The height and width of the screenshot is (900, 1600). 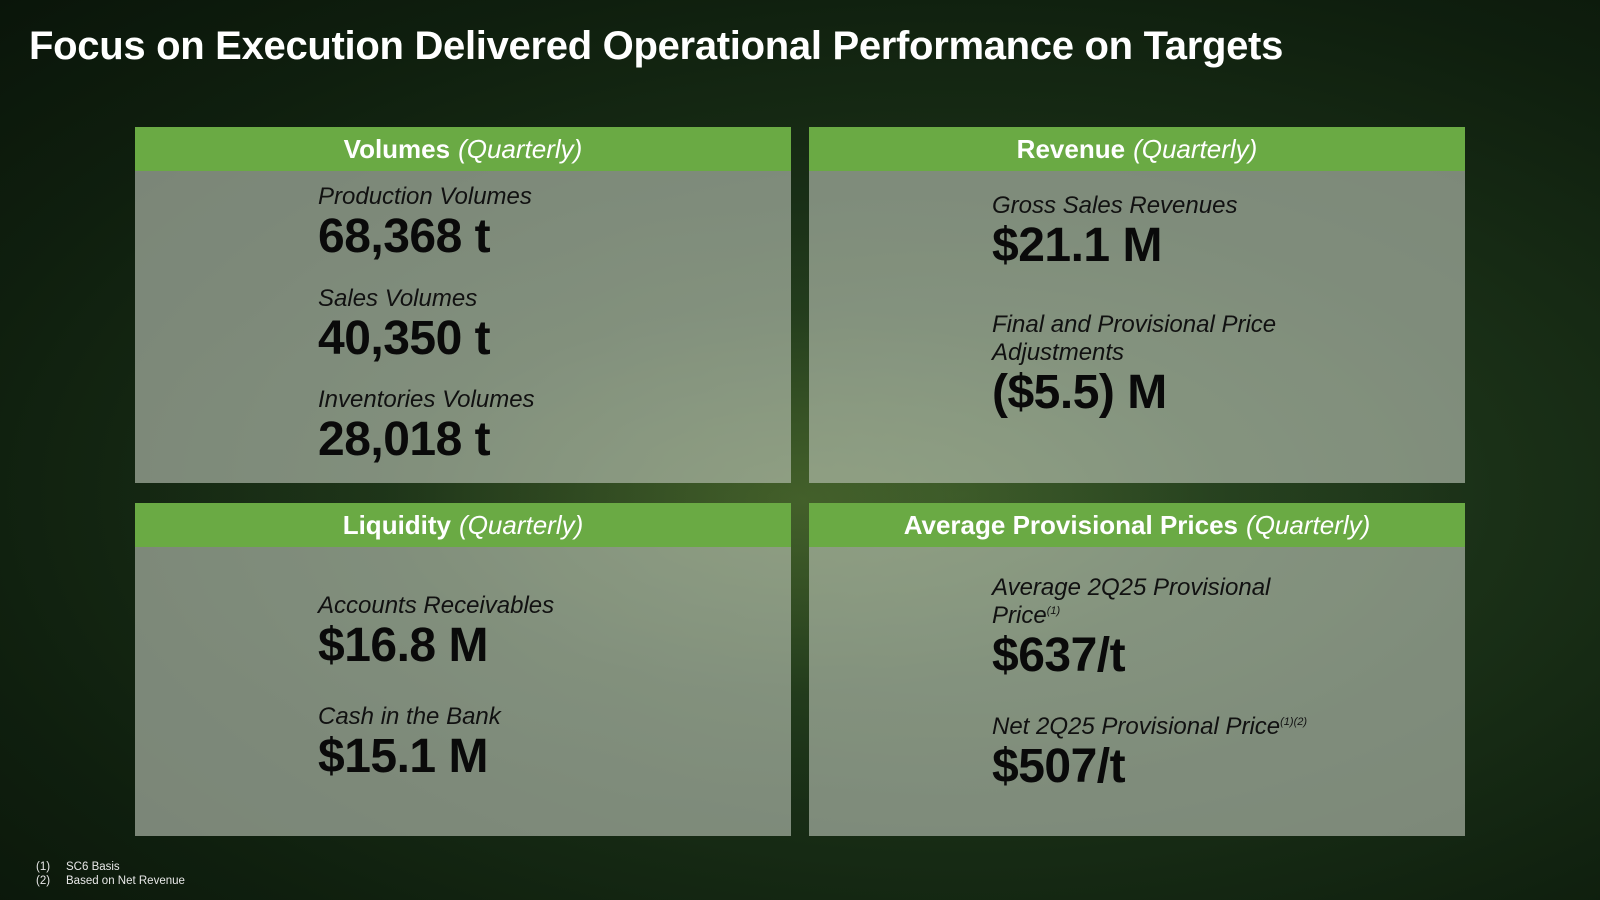 What do you see at coordinates (1294, 722) in the screenshot?
I see `footnote-ref: (1)(2)` at bounding box center [1294, 722].